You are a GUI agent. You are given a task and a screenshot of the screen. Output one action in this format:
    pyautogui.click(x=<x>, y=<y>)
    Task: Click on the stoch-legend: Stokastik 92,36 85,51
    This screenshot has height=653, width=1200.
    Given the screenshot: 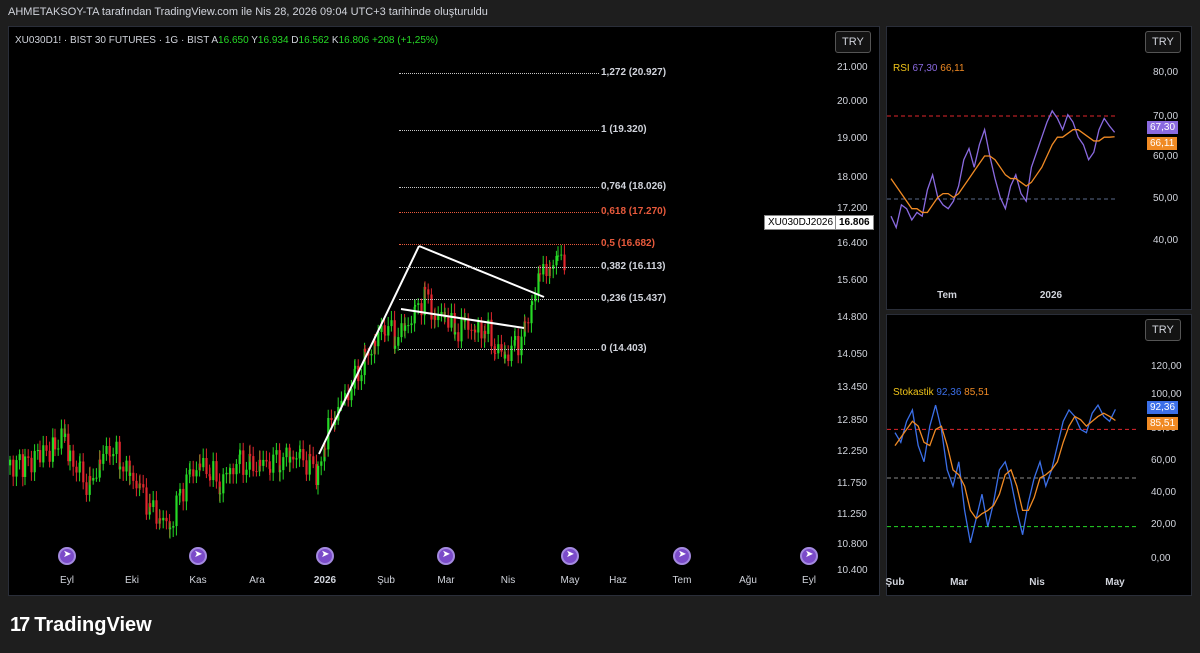 What is the action you would take?
    pyautogui.click(x=941, y=392)
    